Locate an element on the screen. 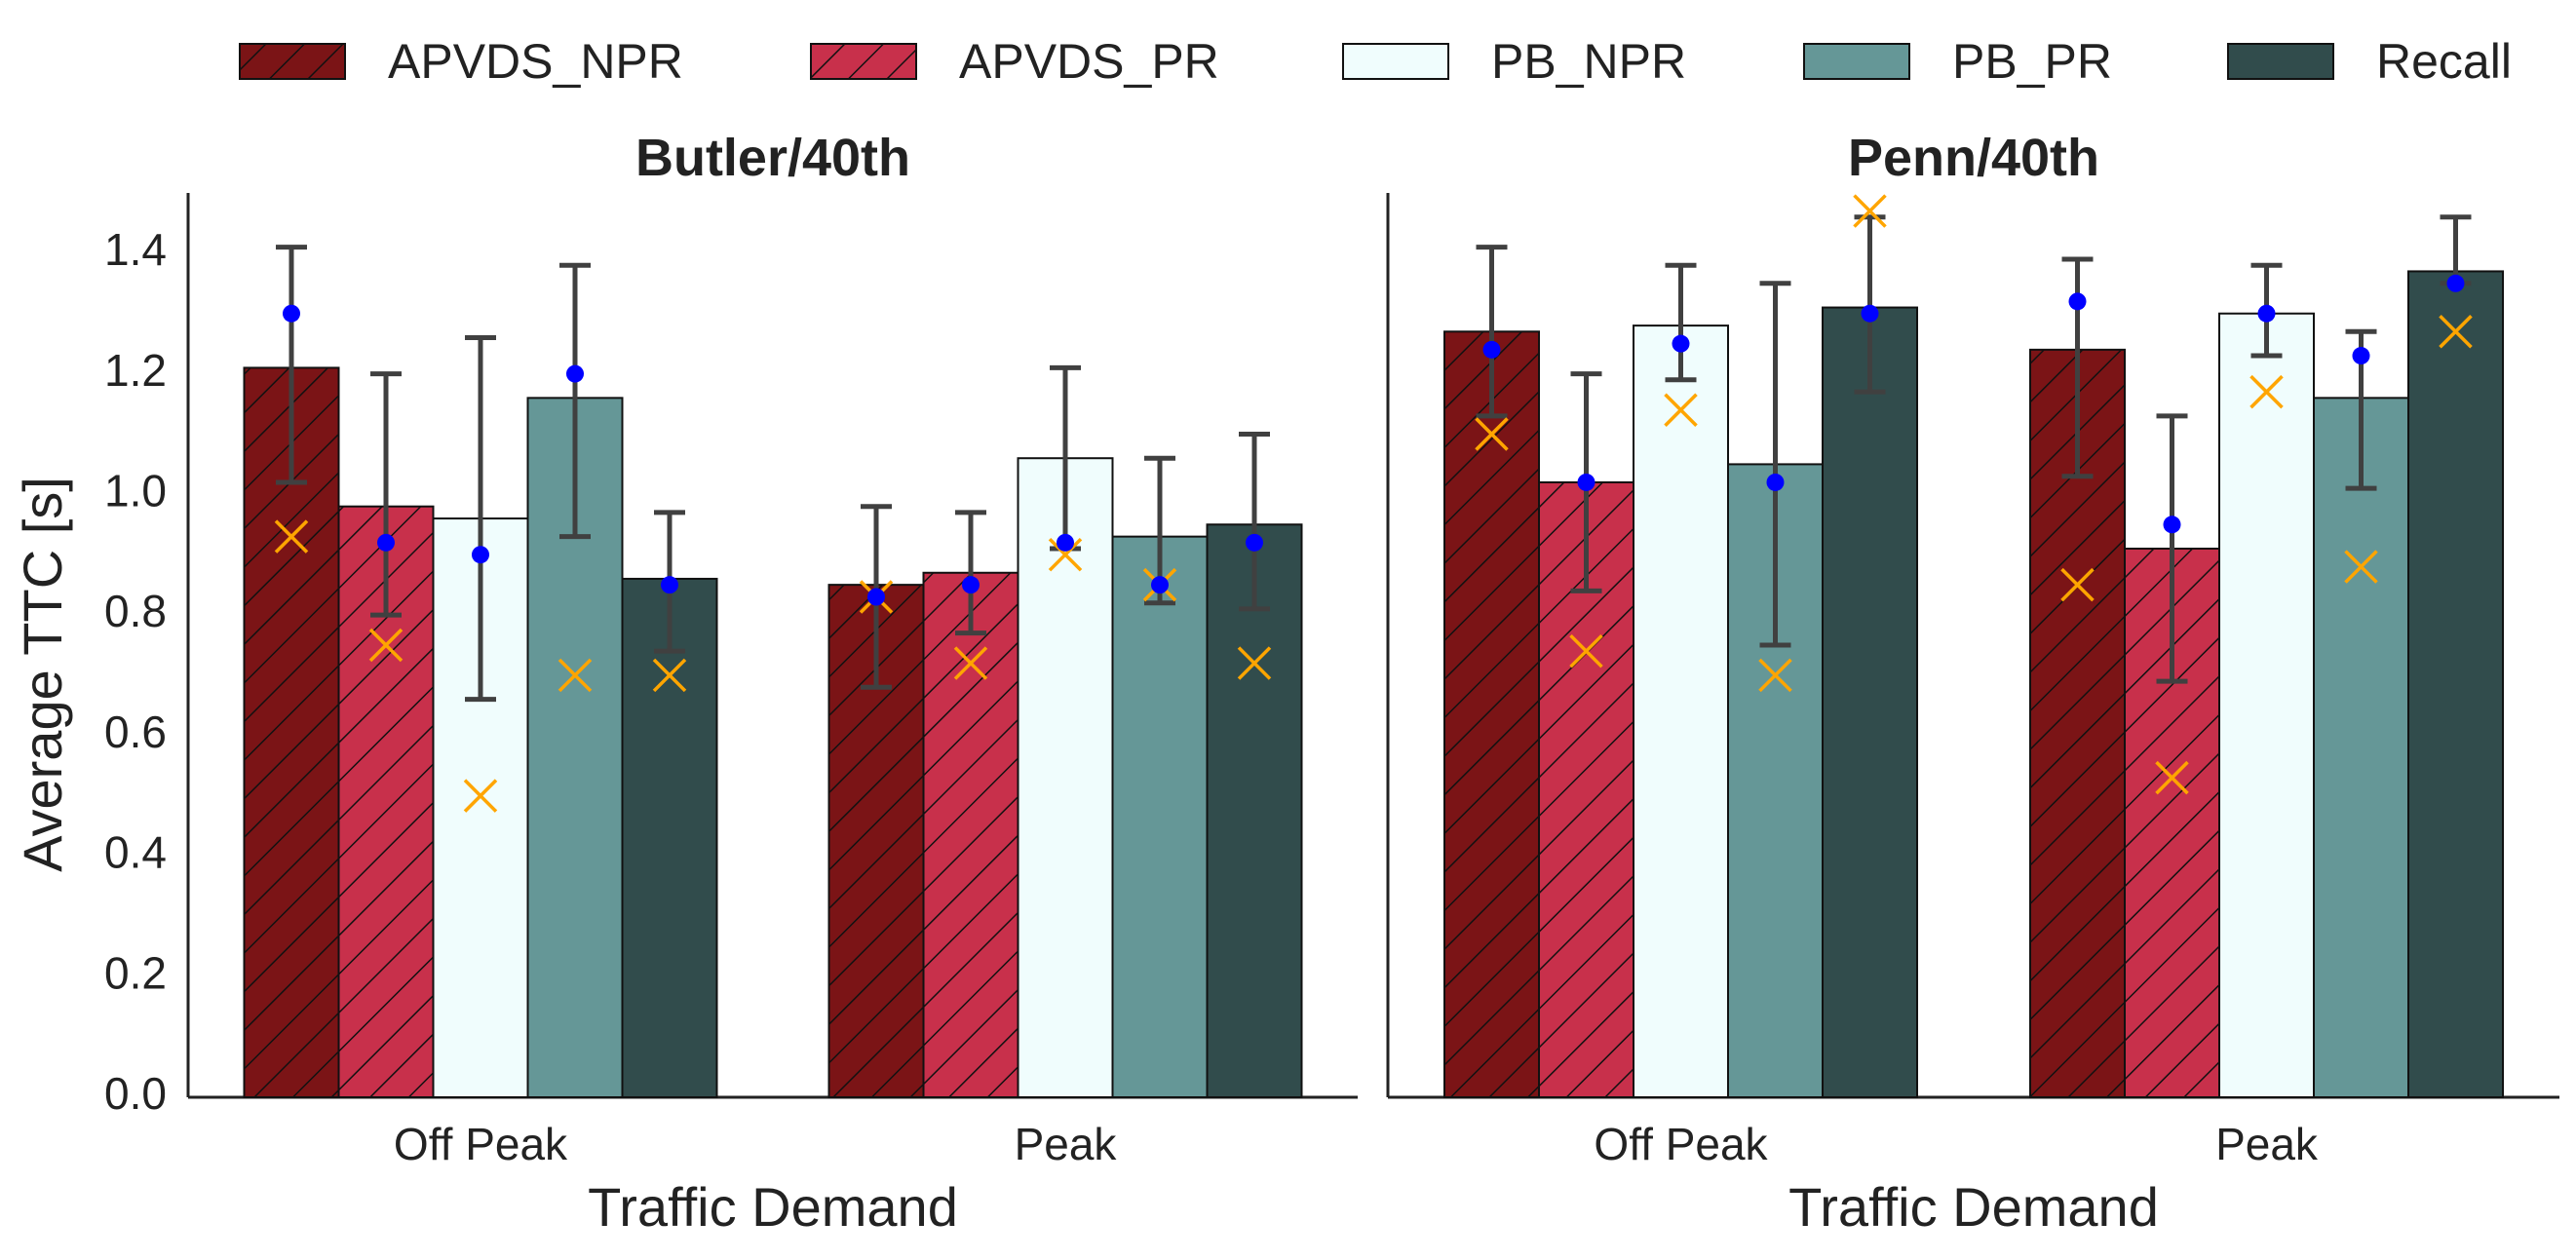  legend-label-apvds-pr: APVDS_PR is located at coordinates (1089, 61).